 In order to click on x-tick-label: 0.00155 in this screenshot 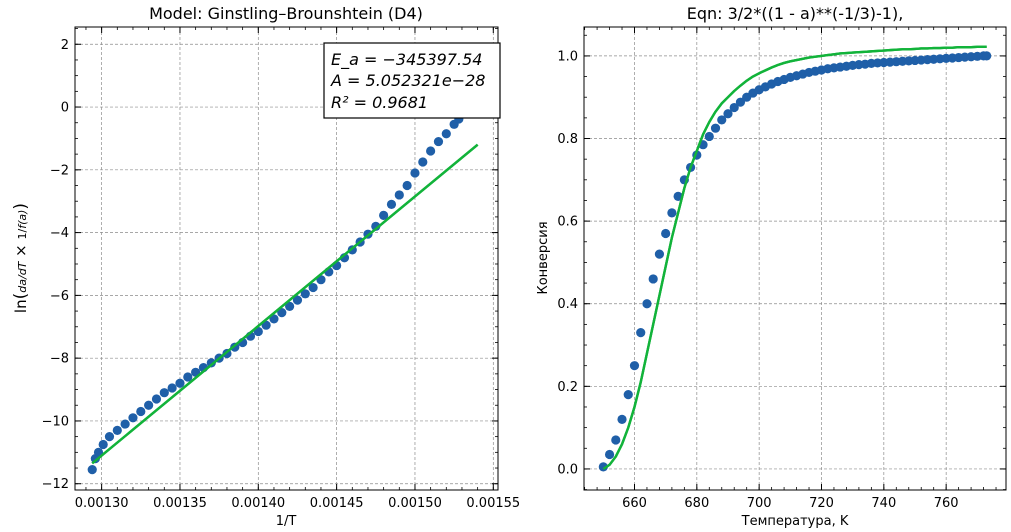, I will do `click(493, 503)`.